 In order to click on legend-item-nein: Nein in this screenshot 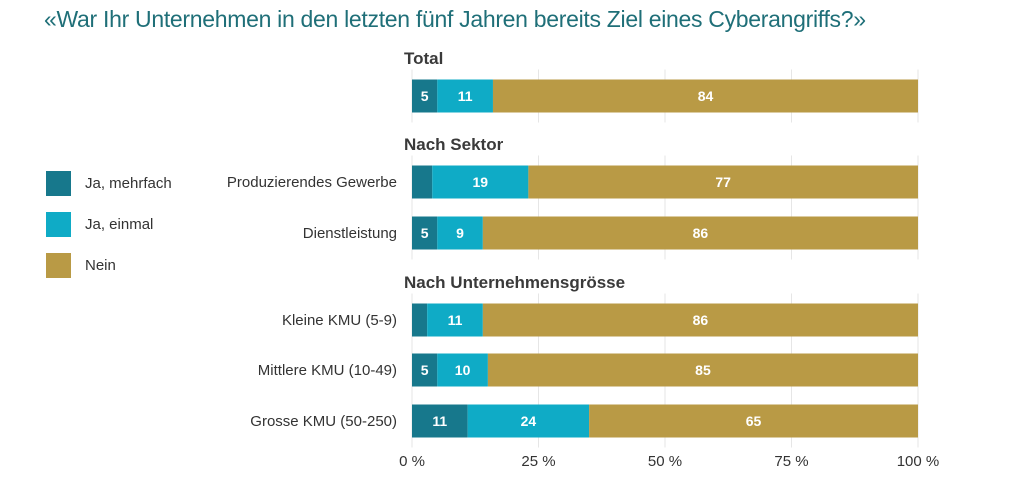, I will do `click(109, 265)`.